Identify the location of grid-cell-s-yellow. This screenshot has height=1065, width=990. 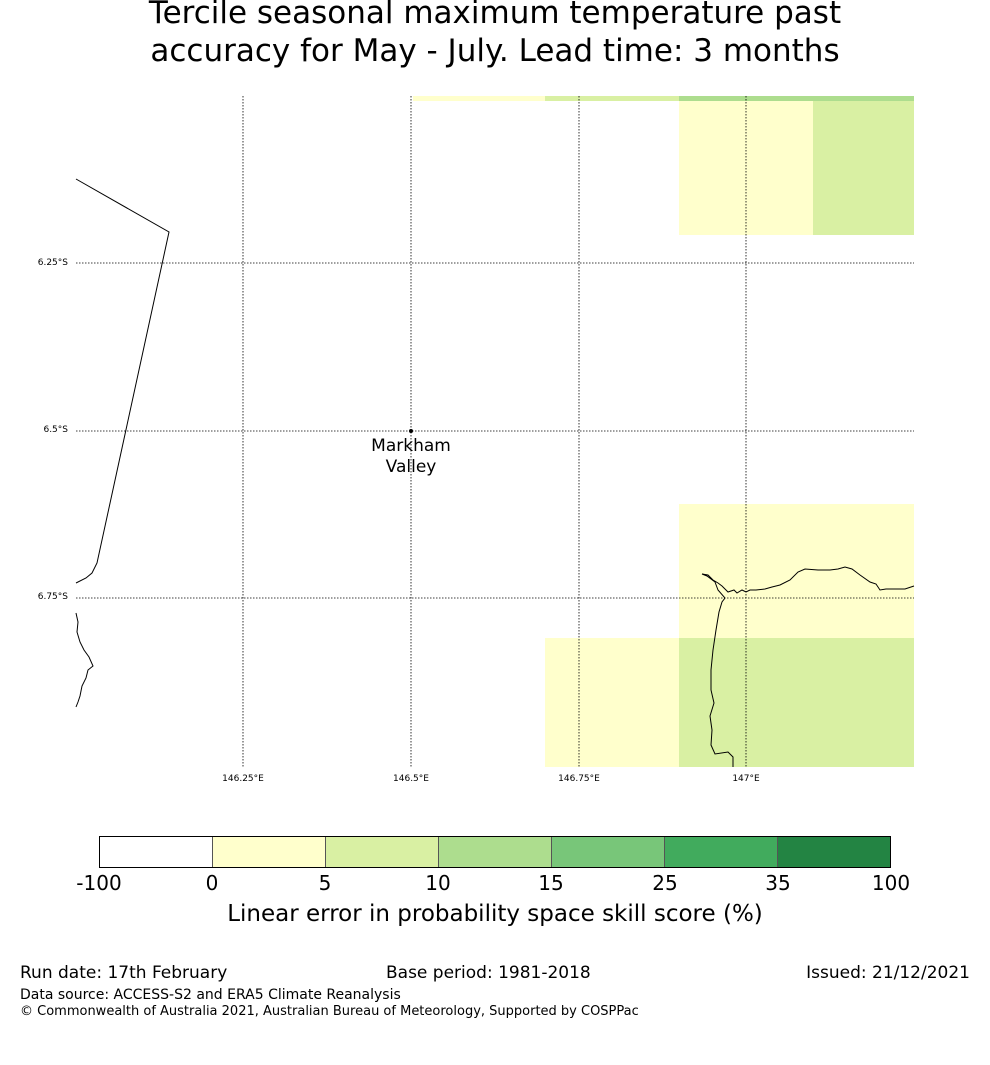
(612, 702).